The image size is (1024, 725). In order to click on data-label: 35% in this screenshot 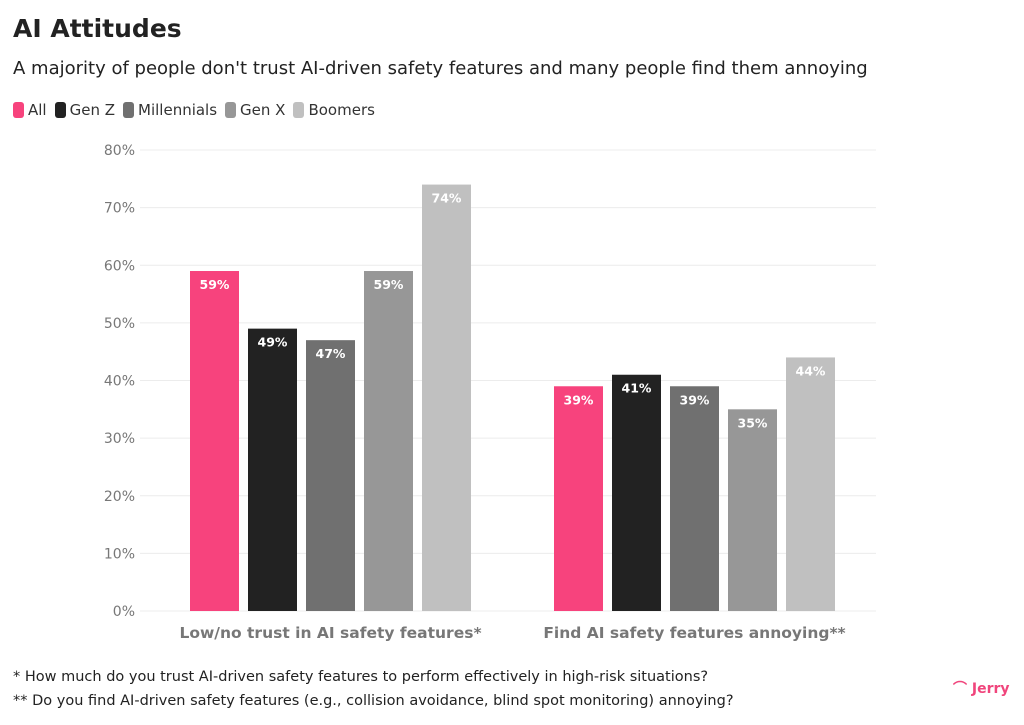, I will do `click(753, 422)`.